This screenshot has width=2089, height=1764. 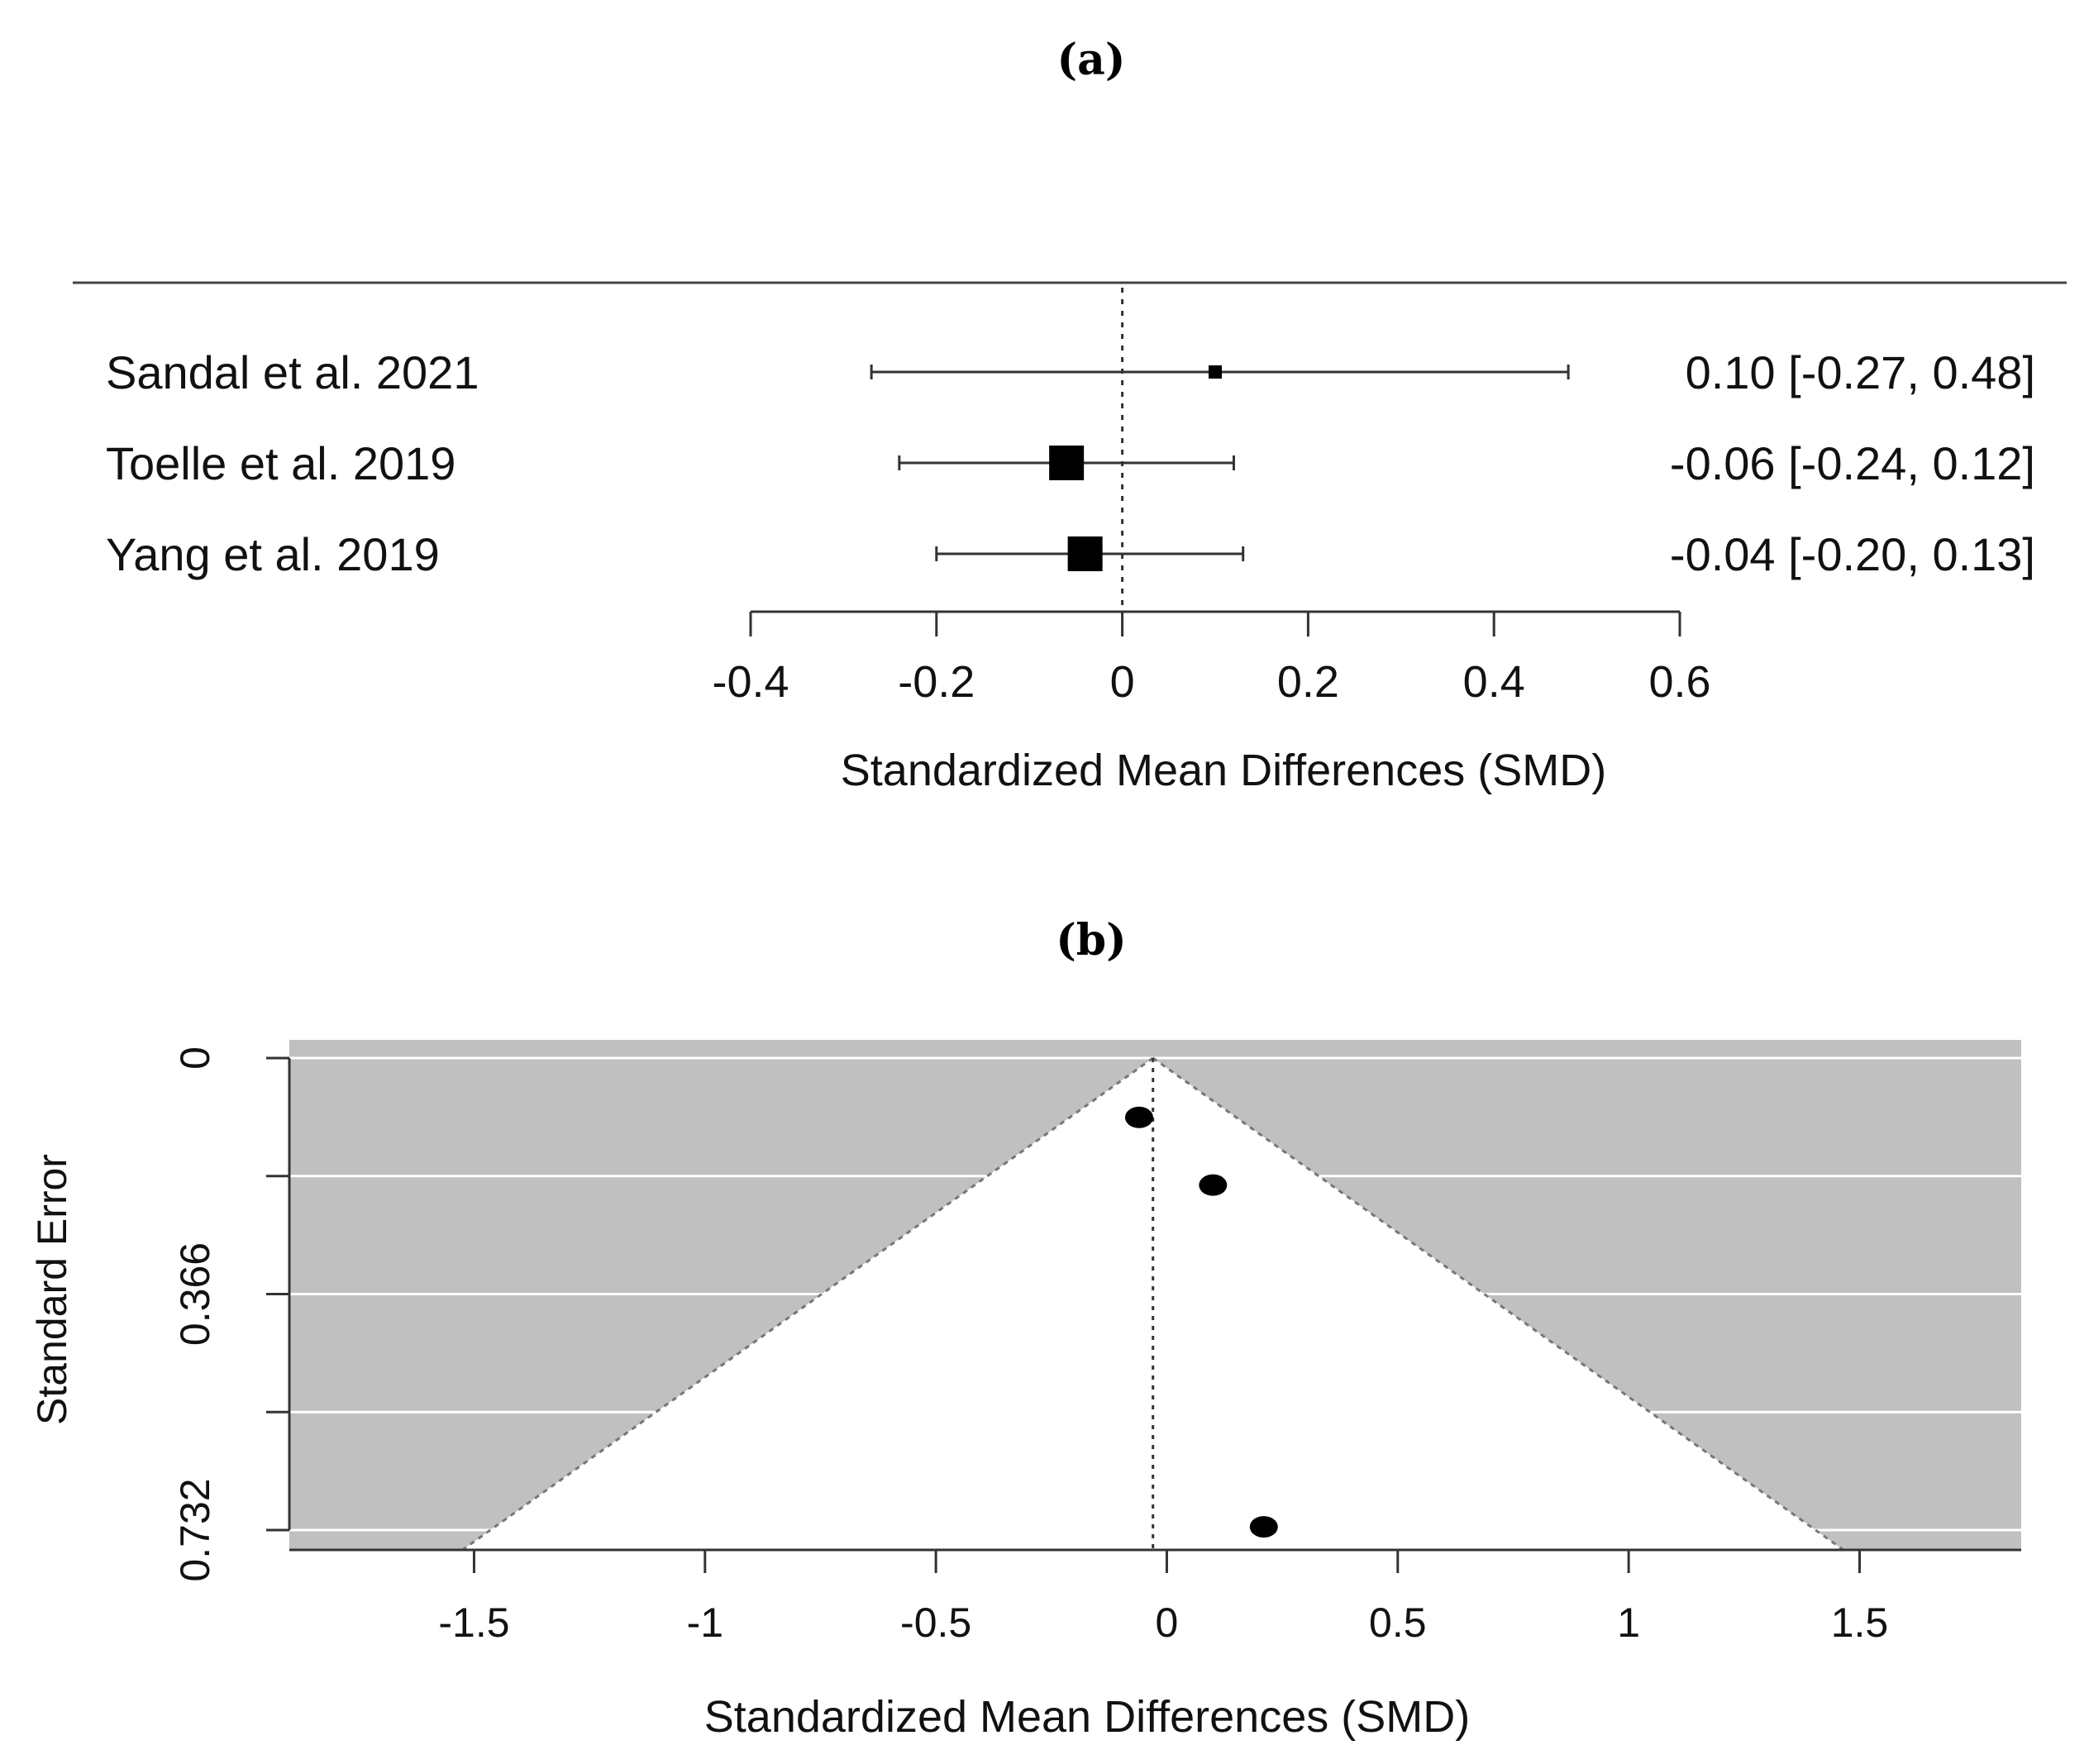 What do you see at coordinates (195, 1058) in the screenshot?
I see `y-tick-label: 0` at bounding box center [195, 1058].